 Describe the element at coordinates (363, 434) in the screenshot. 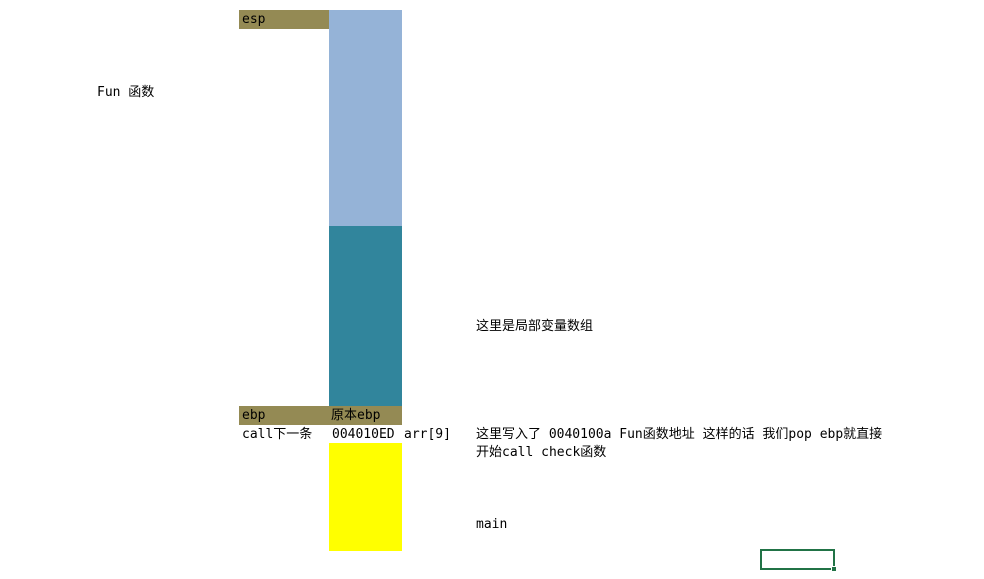

I see `return-address-value: 004010ED` at that location.